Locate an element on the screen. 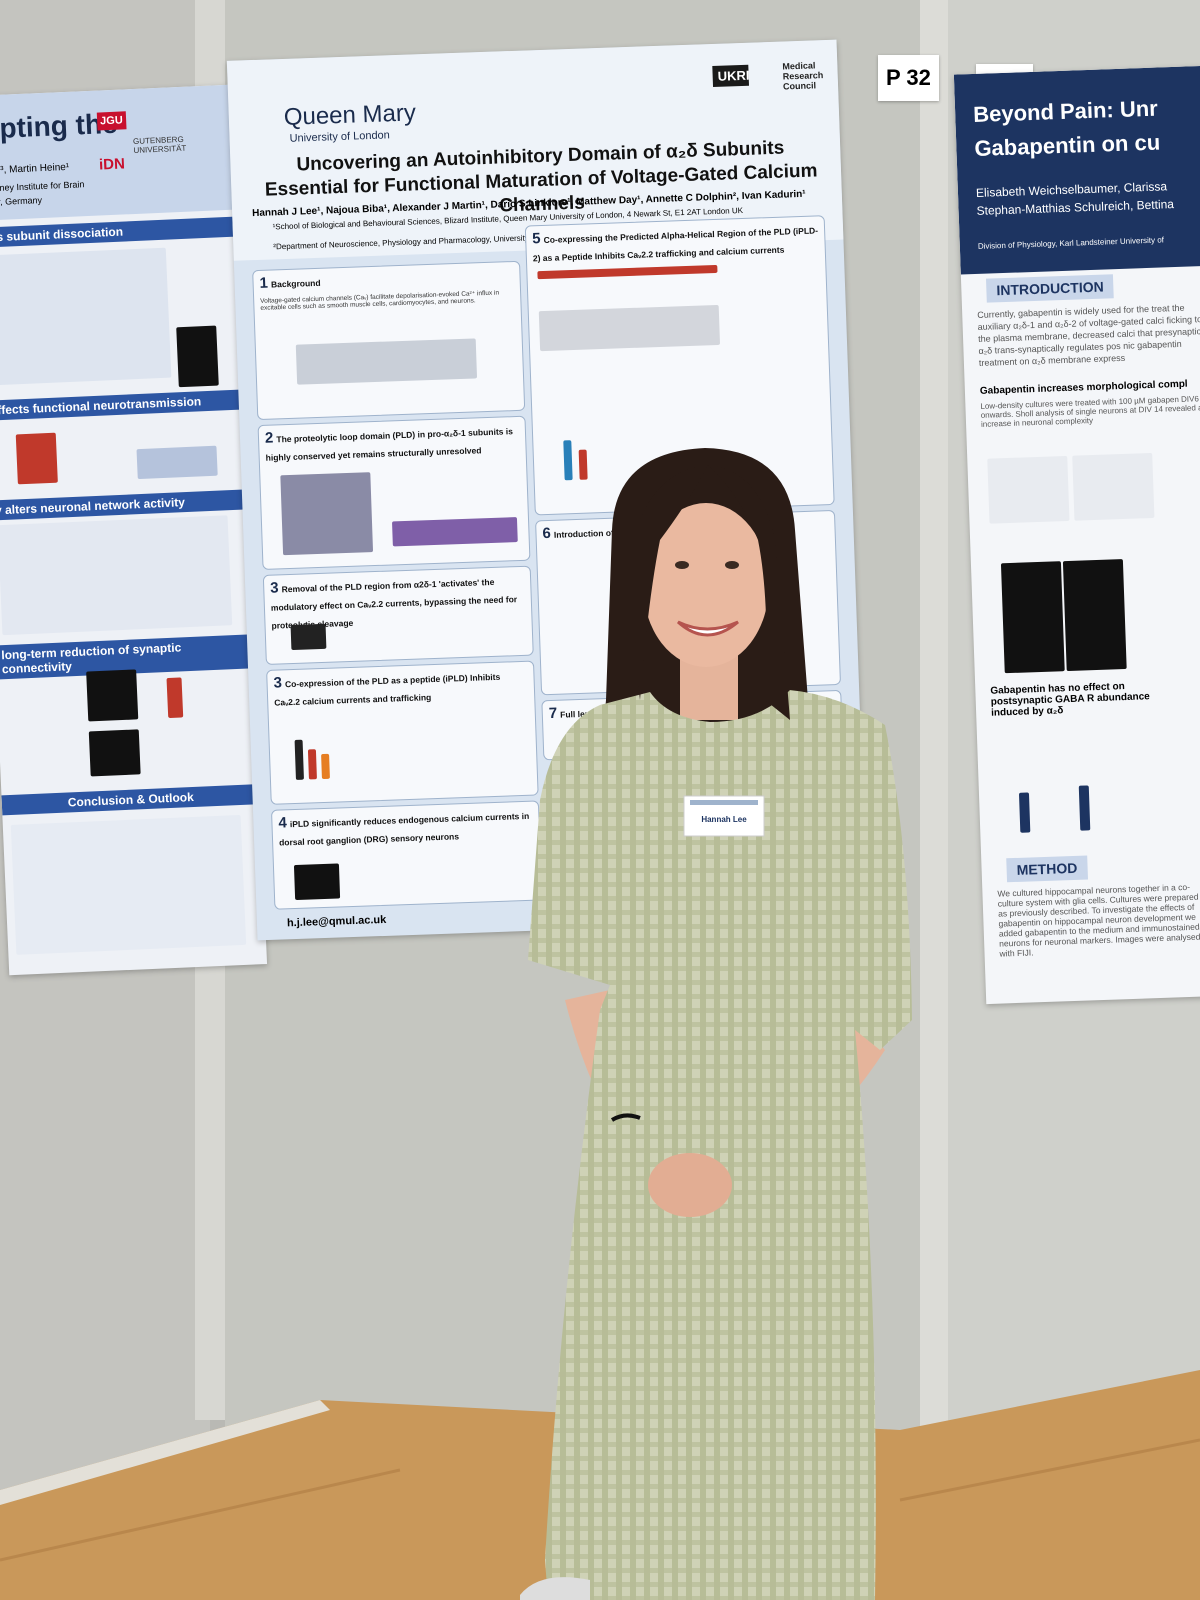  board-post is located at coordinates (934, 780).